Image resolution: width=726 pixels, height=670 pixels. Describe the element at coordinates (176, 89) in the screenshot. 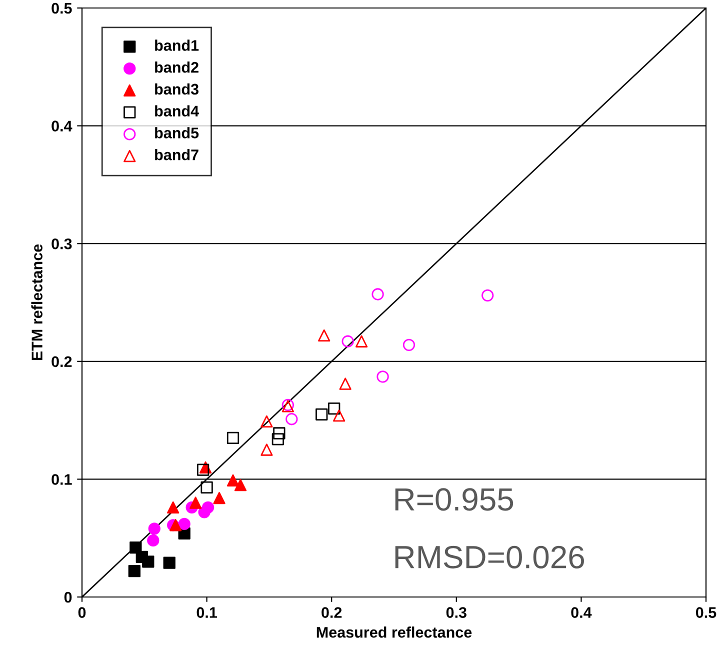

I see `legend-label: band3` at that location.